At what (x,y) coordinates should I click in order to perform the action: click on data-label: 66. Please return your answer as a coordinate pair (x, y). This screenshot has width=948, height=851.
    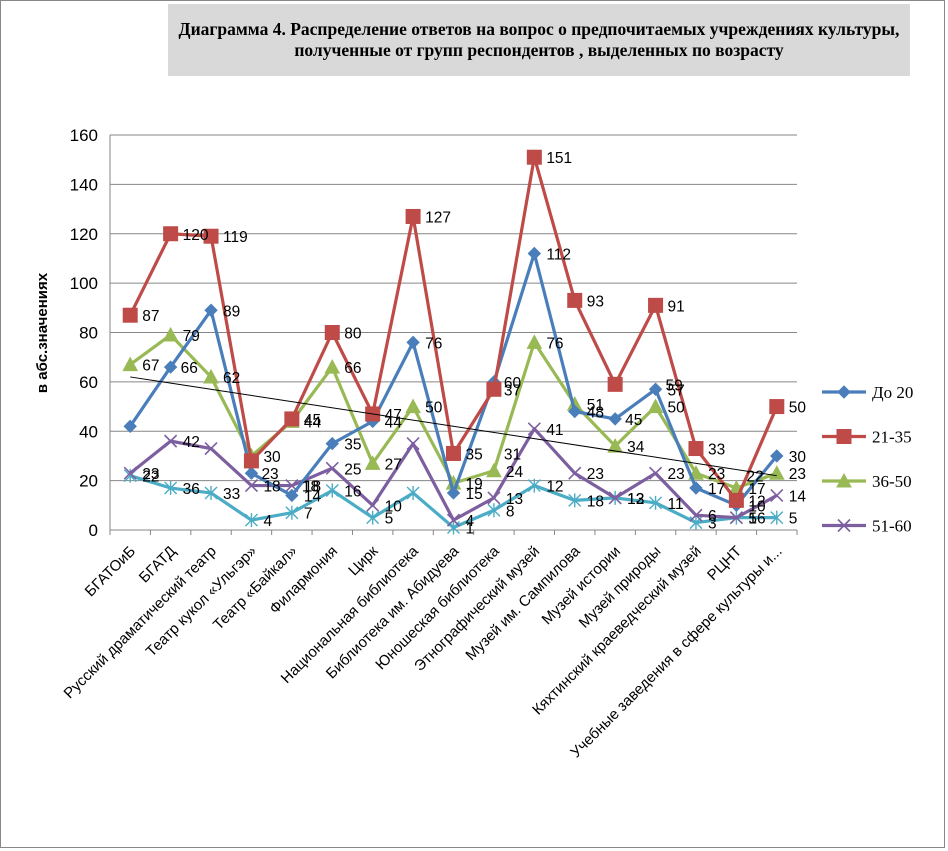
    Looking at the image, I should click on (189, 368).